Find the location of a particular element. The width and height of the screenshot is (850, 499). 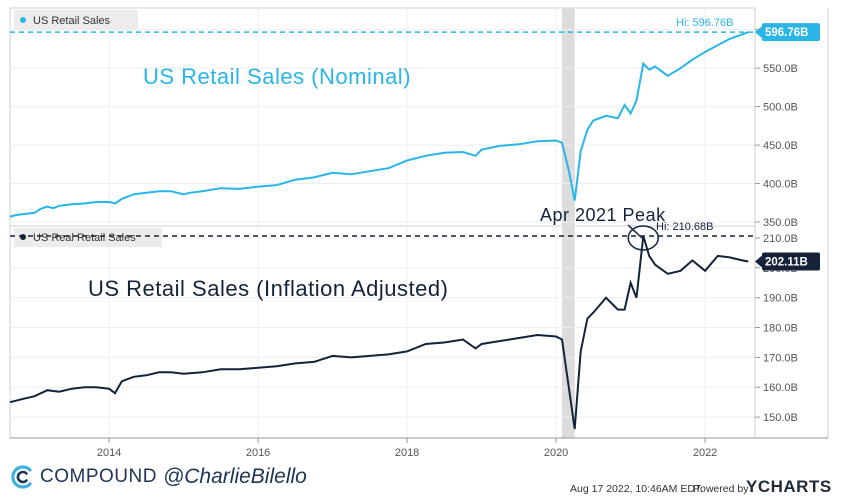

legend-label-real: US Real Retail Sales is located at coordinates (84, 238).